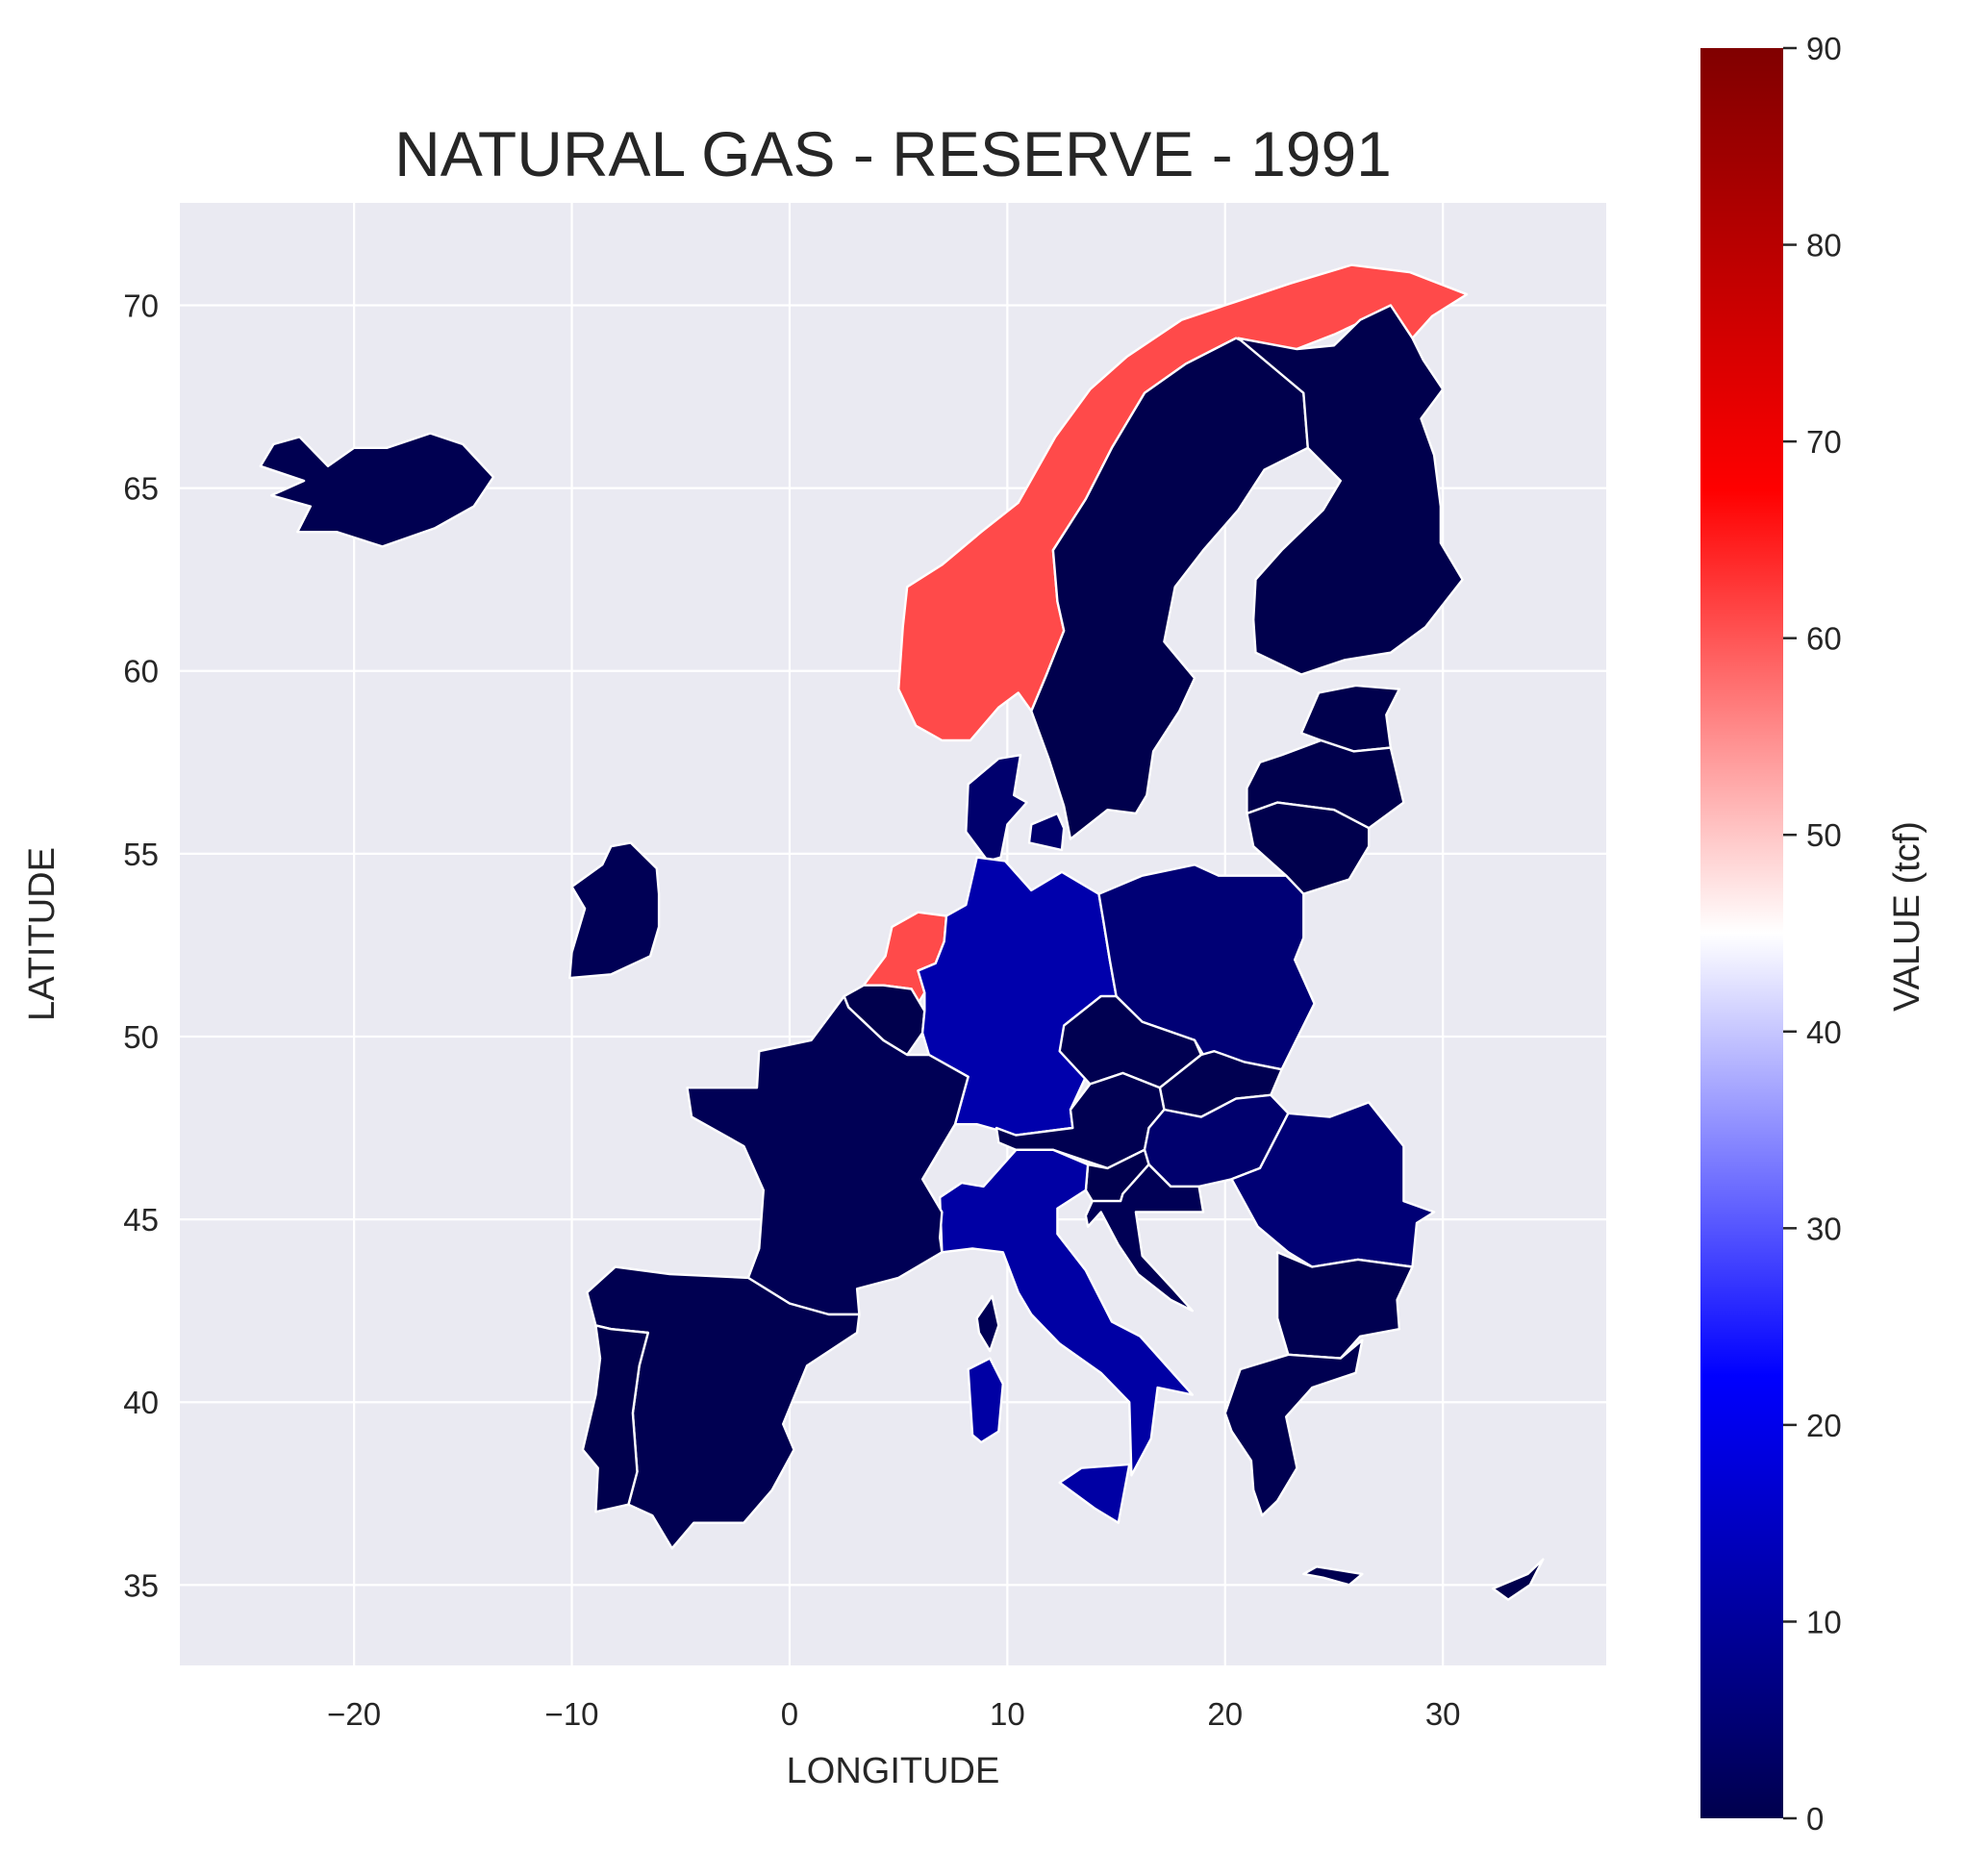  What do you see at coordinates (893, 153) in the screenshot?
I see `chart-title: NATURAL GAS - RESERVE - 1991` at bounding box center [893, 153].